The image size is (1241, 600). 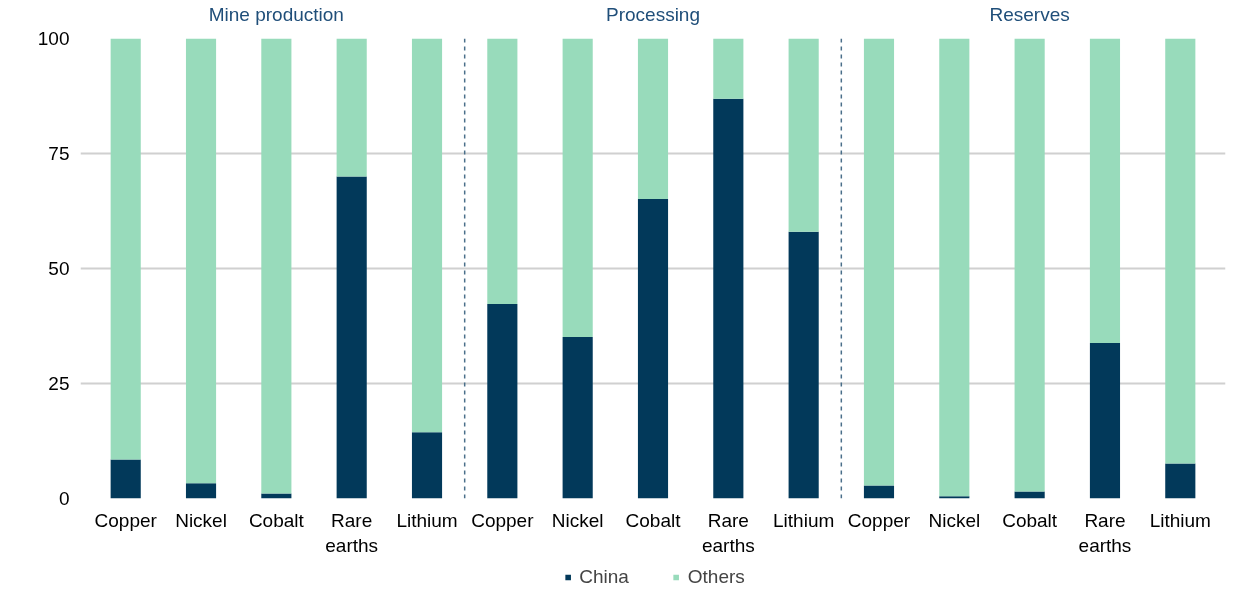 I want to click on text: Mine production, so click(x=276, y=14).